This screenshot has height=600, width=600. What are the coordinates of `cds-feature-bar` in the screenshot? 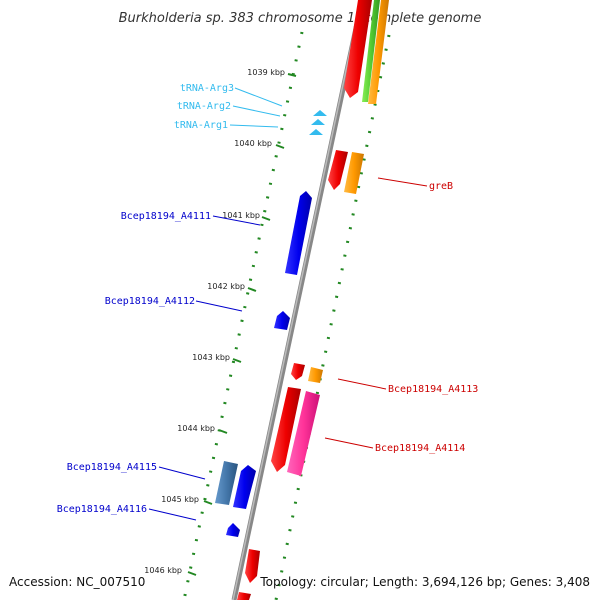 It's located at (378, 52).